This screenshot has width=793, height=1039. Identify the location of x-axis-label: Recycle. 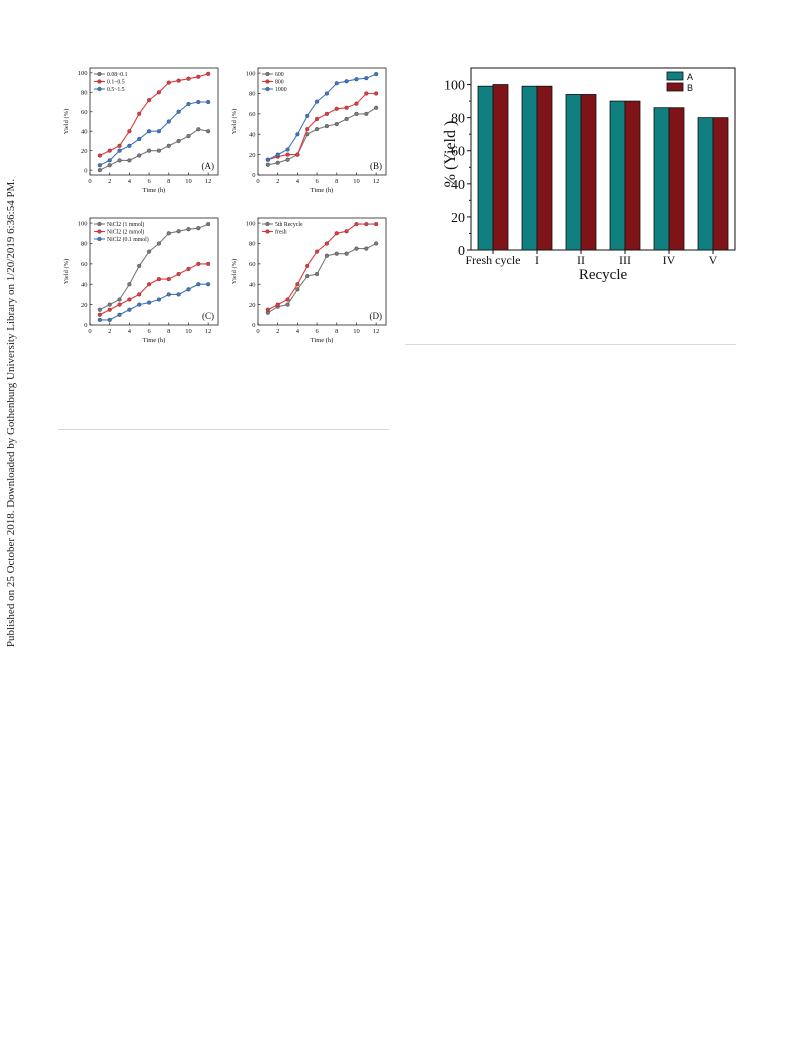
(603, 275).